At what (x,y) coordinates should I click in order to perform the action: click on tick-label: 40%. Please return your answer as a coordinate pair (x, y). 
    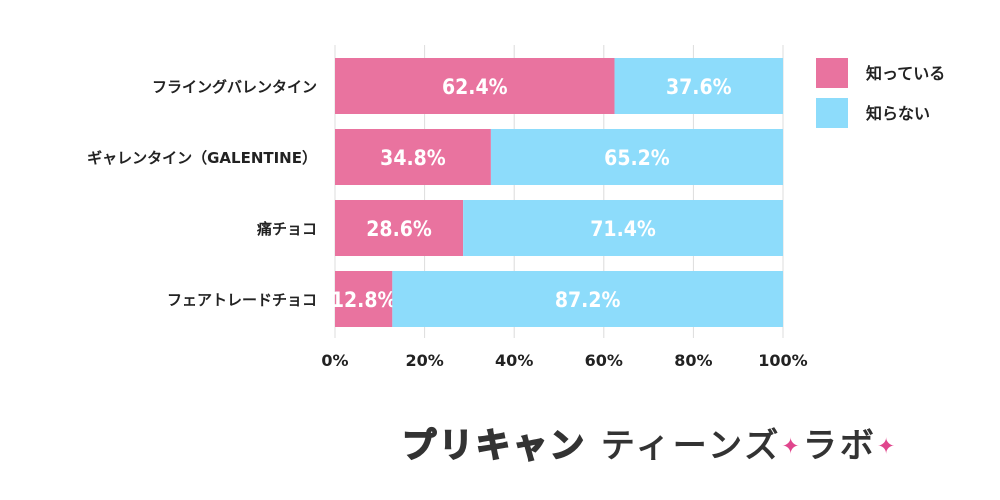
    Looking at the image, I should click on (514, 360).